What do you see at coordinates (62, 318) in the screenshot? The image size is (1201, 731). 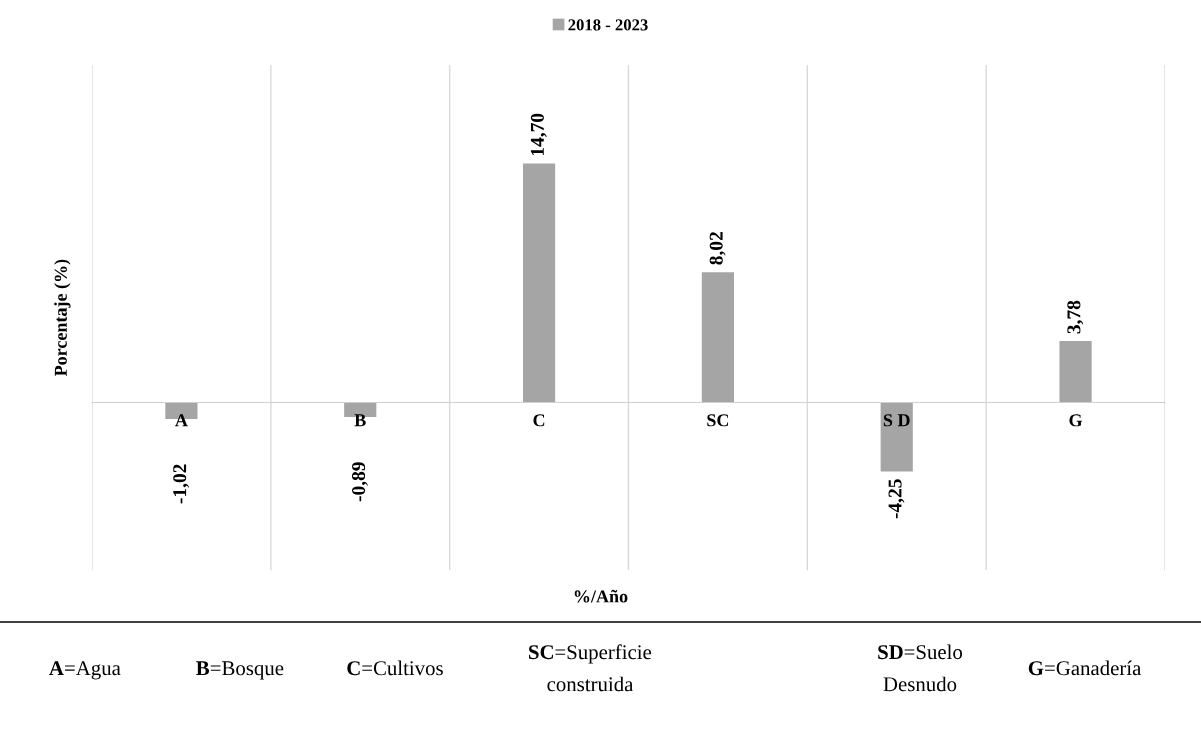 I see `y-axis-title: Porcentaje (%)` at bounding box center [62, 318].